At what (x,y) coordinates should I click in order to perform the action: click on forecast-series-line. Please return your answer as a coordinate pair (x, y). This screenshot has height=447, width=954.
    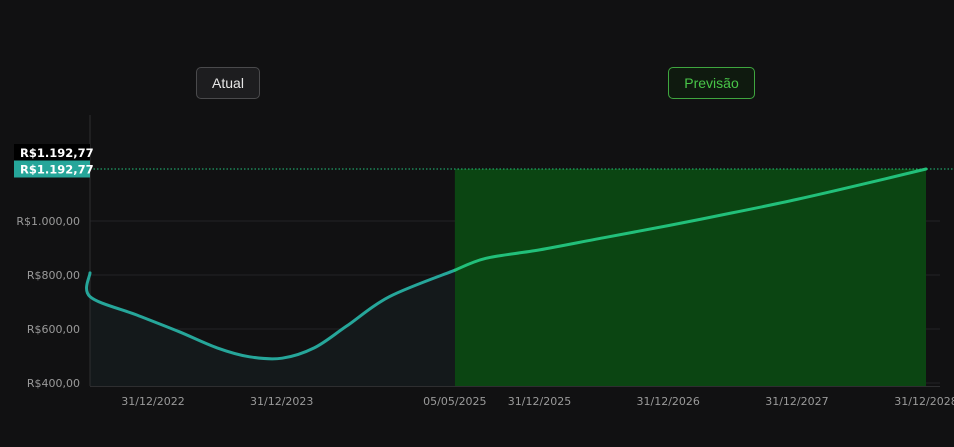
    Looking at the image, I should click on (690, 219).